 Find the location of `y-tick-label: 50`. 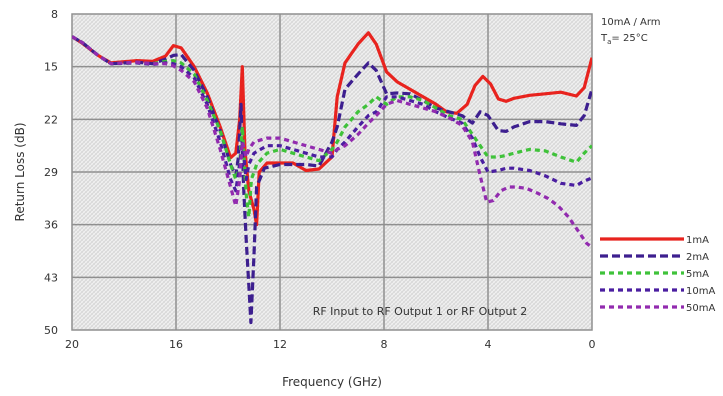

y-tick-label: 50 is located at coordinates (51, 330).